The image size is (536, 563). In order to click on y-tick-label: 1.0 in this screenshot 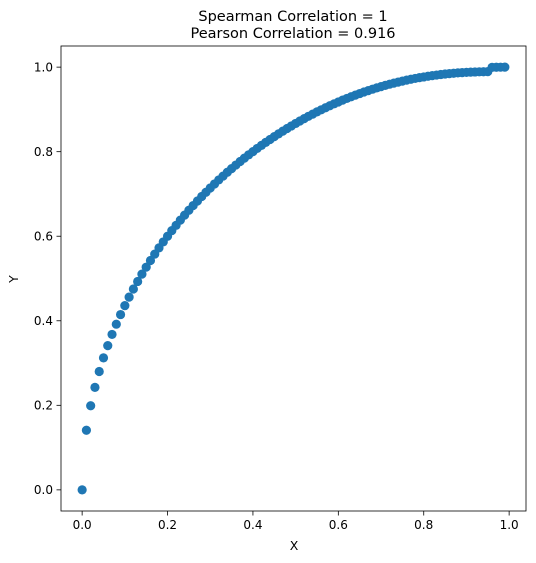, I will do `click(43, 67)`.